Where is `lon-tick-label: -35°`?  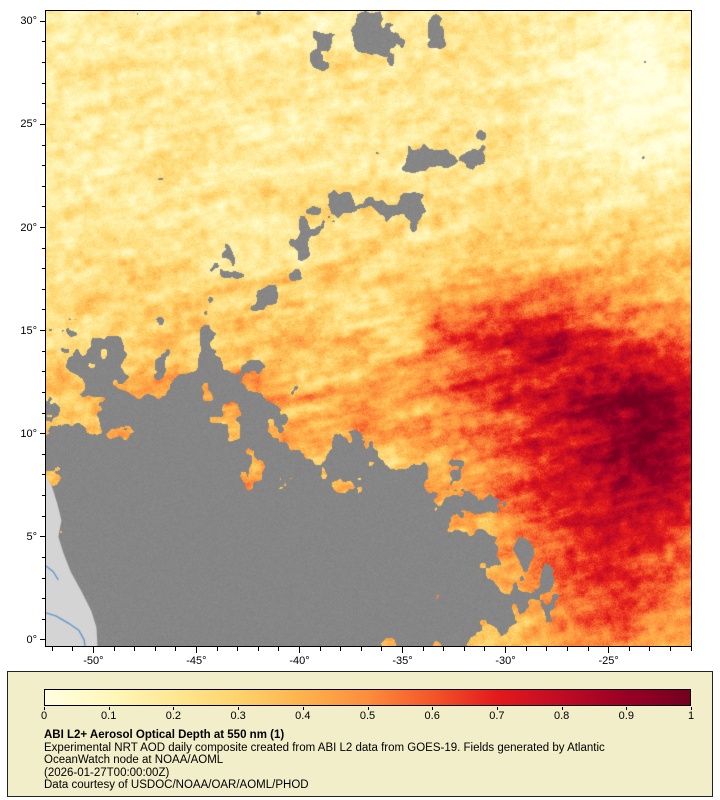
lon-tick-label: -35° is located at coordinates (402, 661).